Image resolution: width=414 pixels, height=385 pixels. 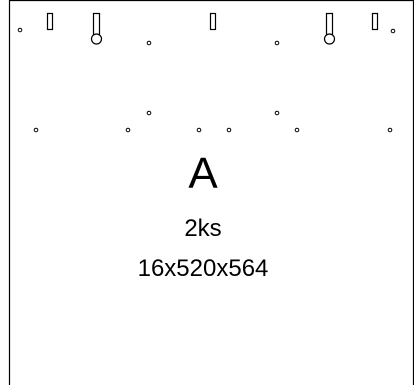 I want to click on top-slots, so click(x=212, y=24).